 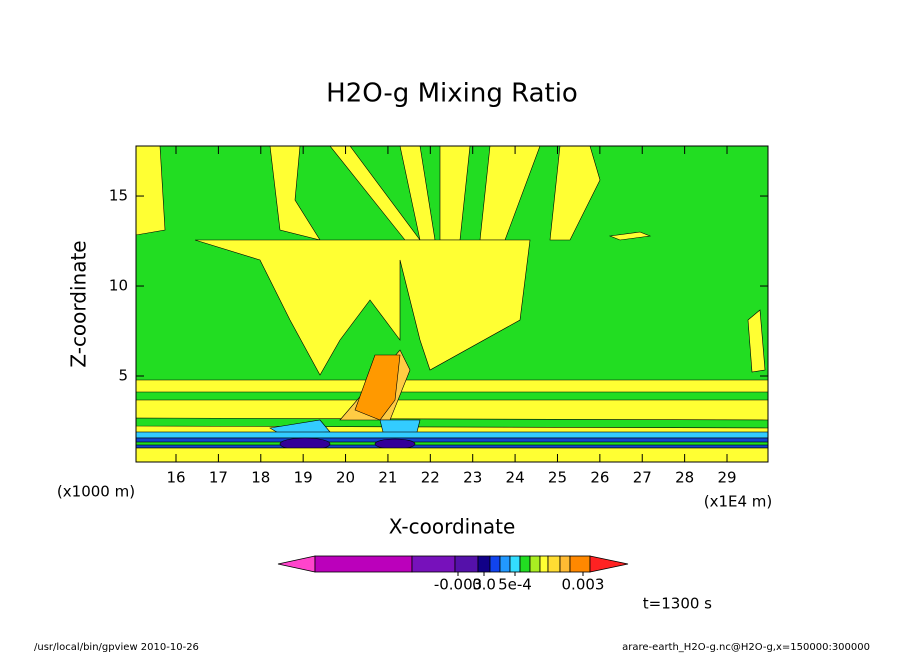 I want to click on footer-left: /usr/local/bin/gpview 2010-10-26, so click(x=116, y=647).